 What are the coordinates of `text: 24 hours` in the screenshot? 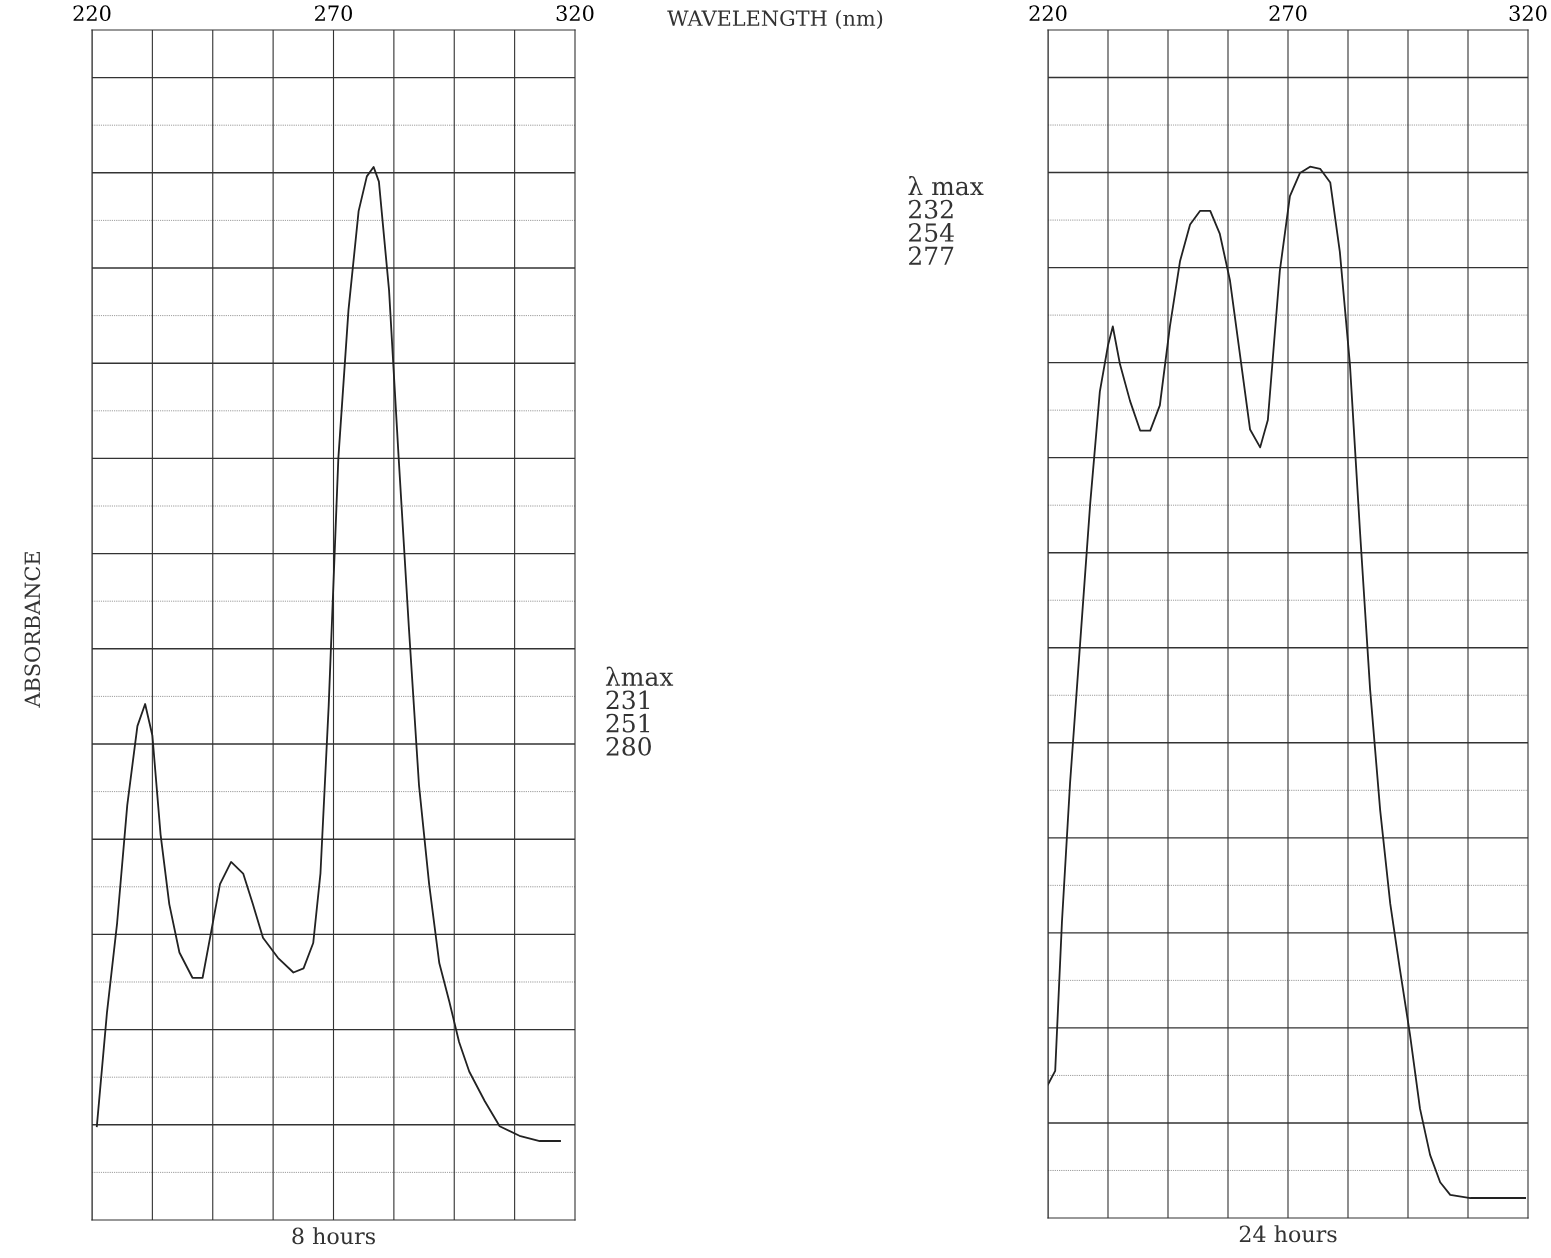 It's located at (1288, 1234).